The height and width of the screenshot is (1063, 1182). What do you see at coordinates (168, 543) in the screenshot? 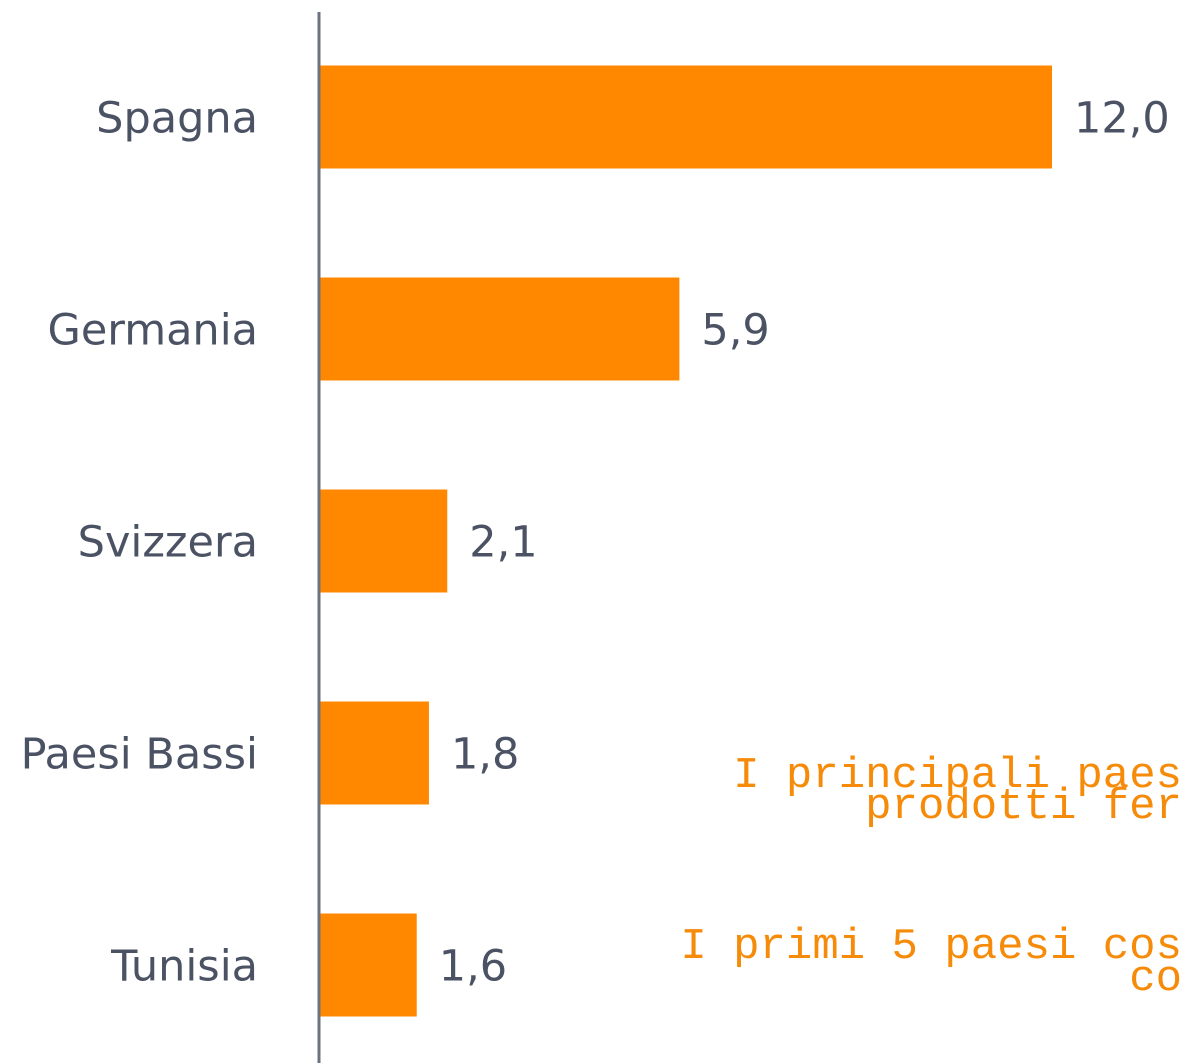
I see `category-label: Svizzera` at bounding box center [168, 543].